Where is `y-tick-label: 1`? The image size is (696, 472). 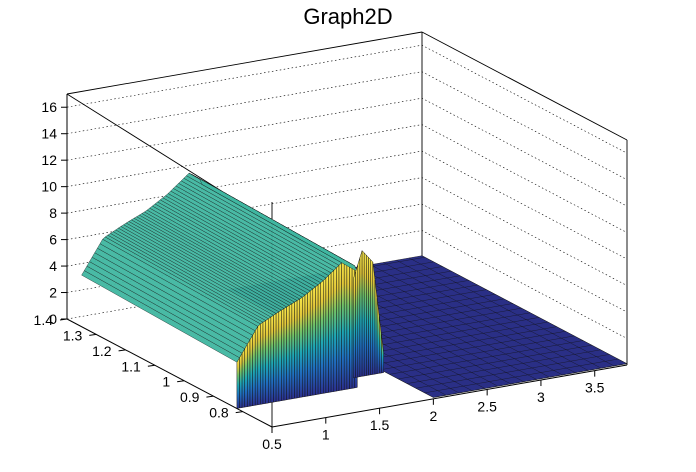
y-tick-label: 1 is located at coordinates (166, 382).